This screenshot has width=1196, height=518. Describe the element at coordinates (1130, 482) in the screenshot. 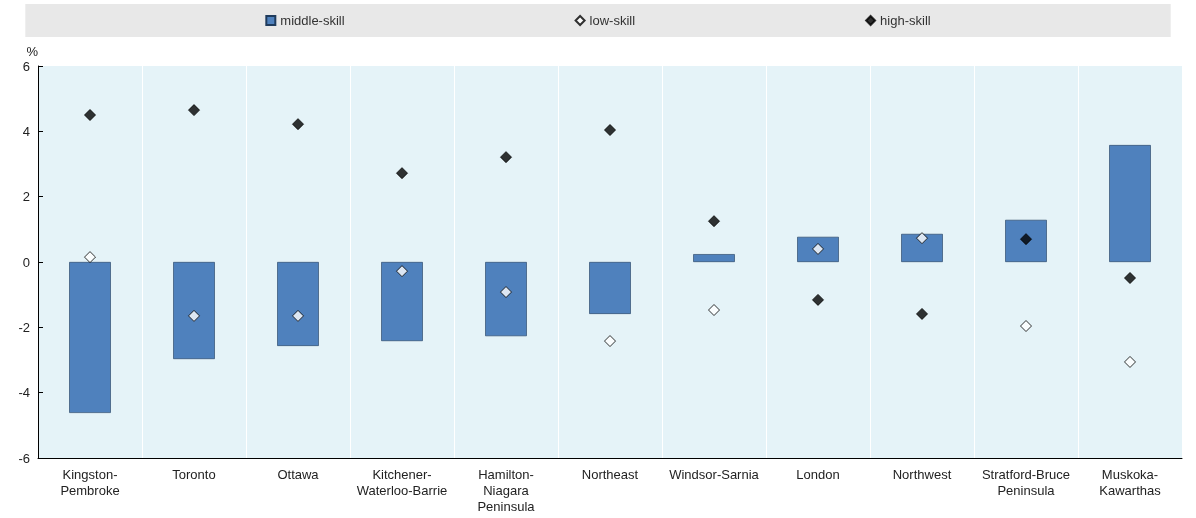

I see `x-tick-label: Muskoka- Kawarthas` at that location.